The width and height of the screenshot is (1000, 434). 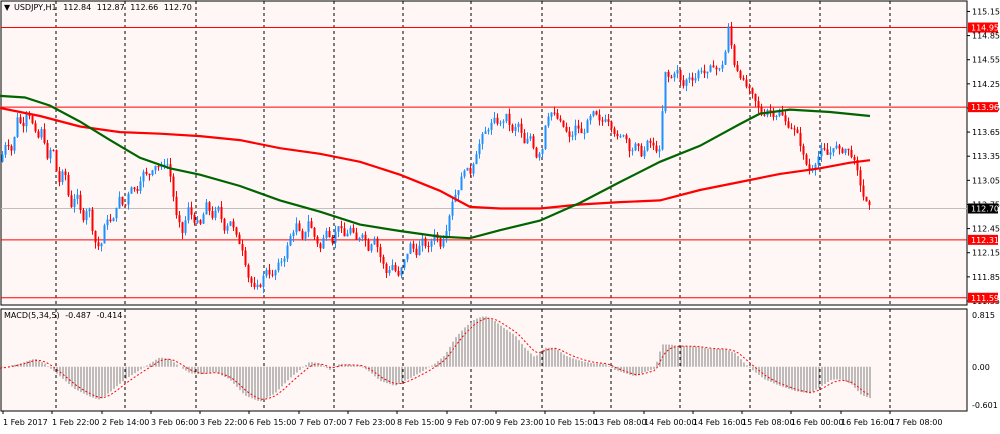 What do you see at coordinates (63, 315) in the screenshot?
I see `svg-text:MACD(5,34,5) -0.487: MACD(5,34,5) -0.487 -0.414` at bounding box center [63, 315].